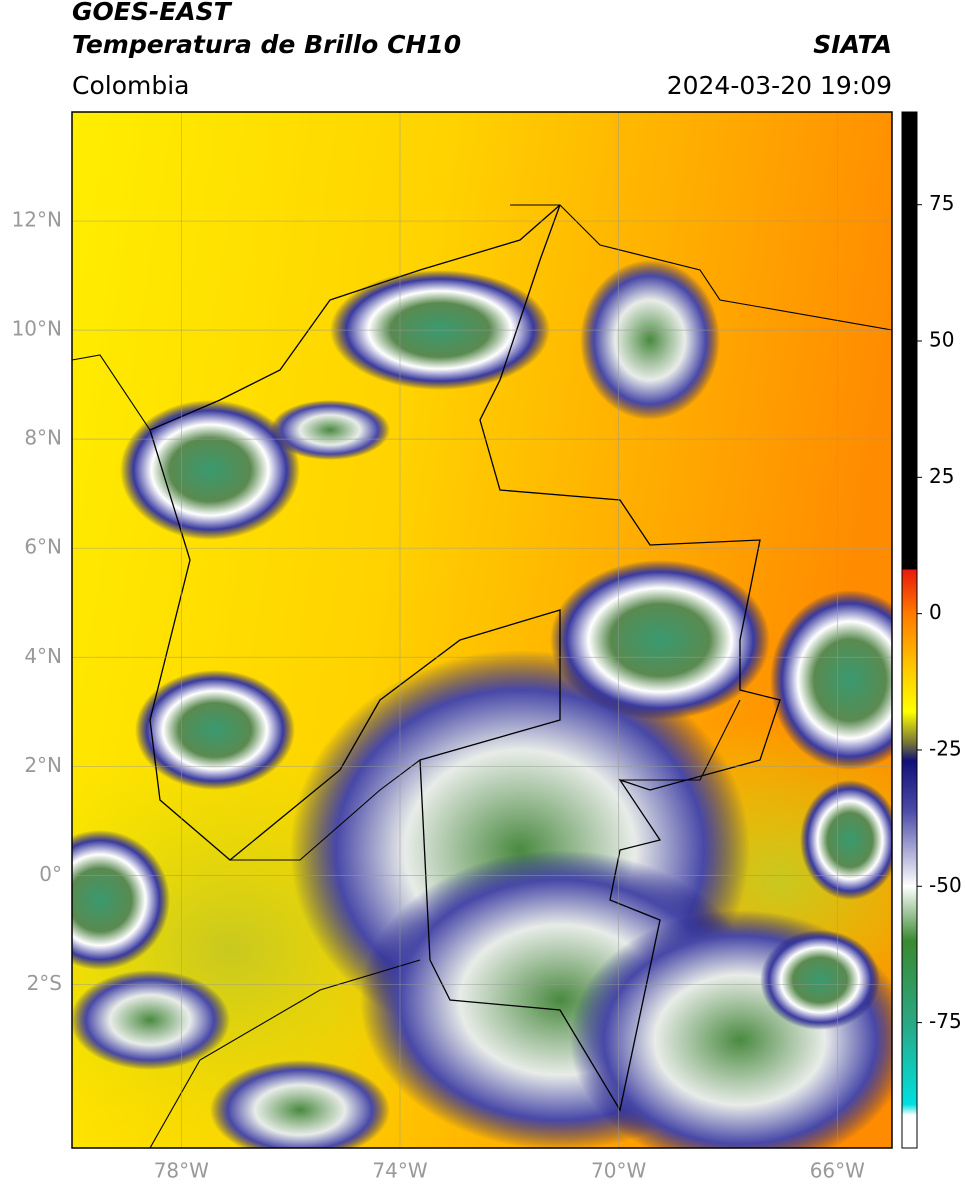 Image resolution: width=966 pixels, height=1194 pixels. Describe the element at coordinates (152, 13) in the screenshot. I see `title: GOES-EAST` at that location.